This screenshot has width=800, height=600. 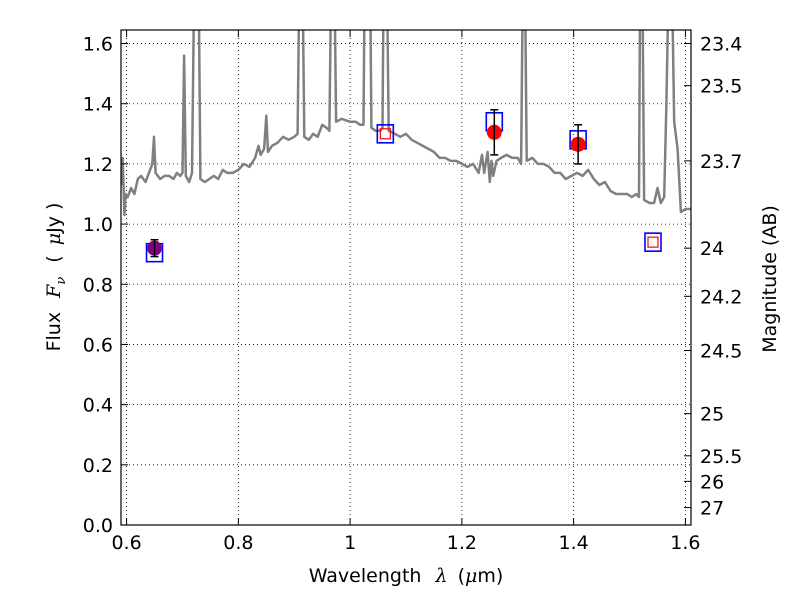 What do you see at coordinates (712, 482) in the screenshot?
I see `y2-tick-label: 26` at bounding box center [712, 482].